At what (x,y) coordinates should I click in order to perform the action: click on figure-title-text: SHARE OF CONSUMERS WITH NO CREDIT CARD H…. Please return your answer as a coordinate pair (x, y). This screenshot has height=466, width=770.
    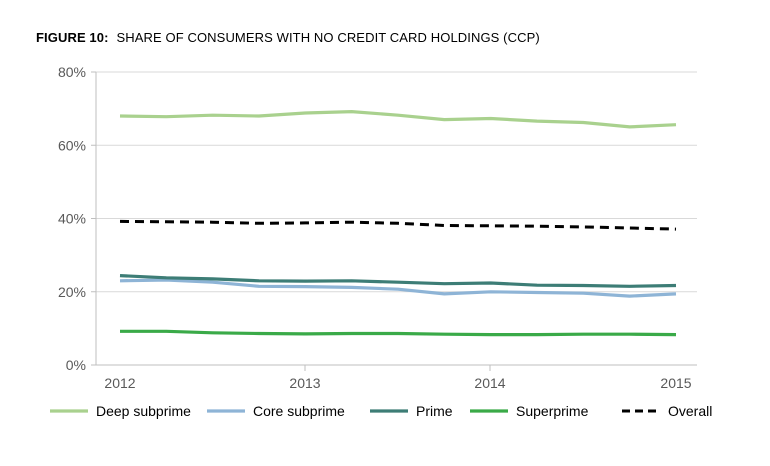
    Looking at the image, I should click on (328, 37).